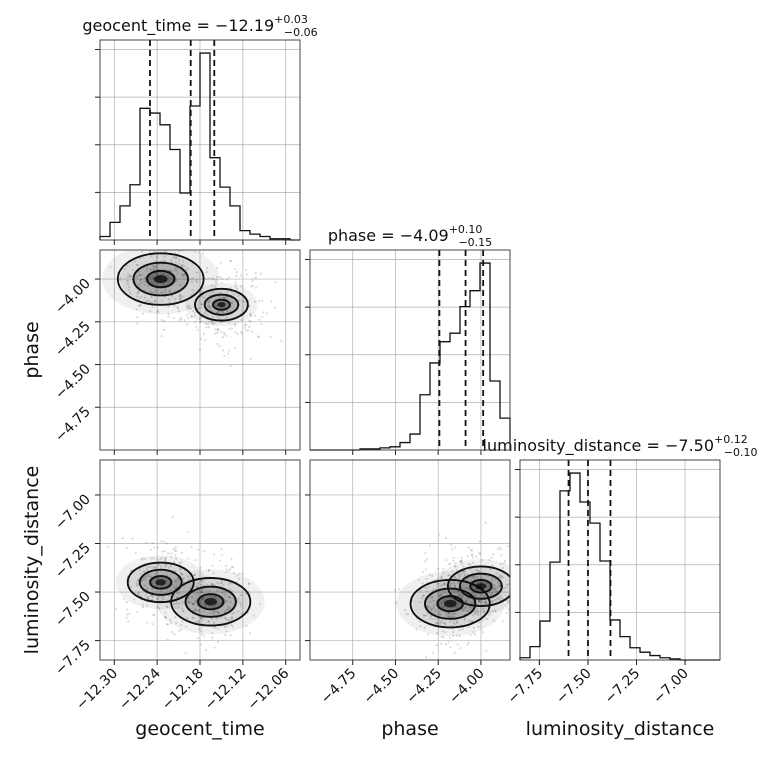 This screenshot has width=760, height=760. What do you see at coordinates (73, 382) in the screenshot?
I see `ytick-label-phase-1: −4.50` at bounding box center [73, 382].